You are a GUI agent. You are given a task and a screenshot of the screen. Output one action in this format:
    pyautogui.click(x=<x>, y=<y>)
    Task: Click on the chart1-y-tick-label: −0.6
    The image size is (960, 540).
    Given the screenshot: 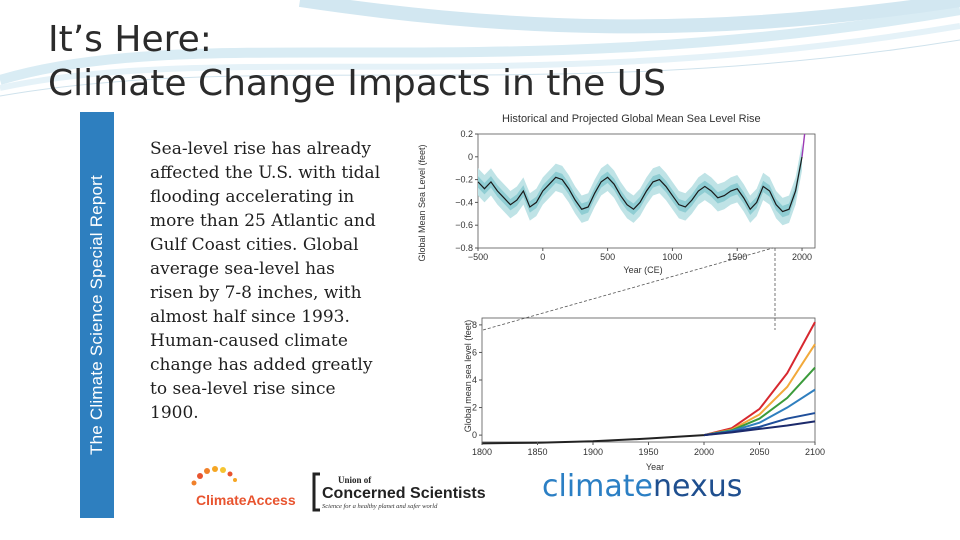 What is the action you would take?
    pyautogui.click(x=464, y=225)
    